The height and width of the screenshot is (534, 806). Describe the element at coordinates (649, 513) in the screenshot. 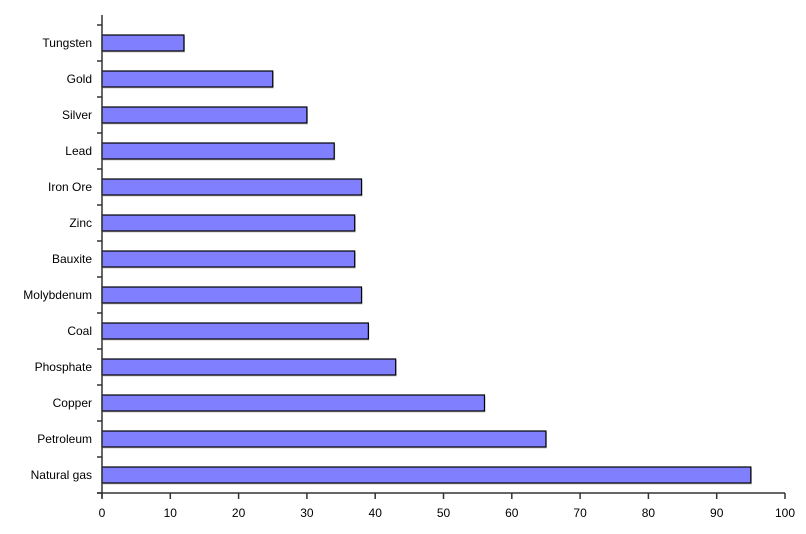

I see `x-tick-label: 80` at that location.